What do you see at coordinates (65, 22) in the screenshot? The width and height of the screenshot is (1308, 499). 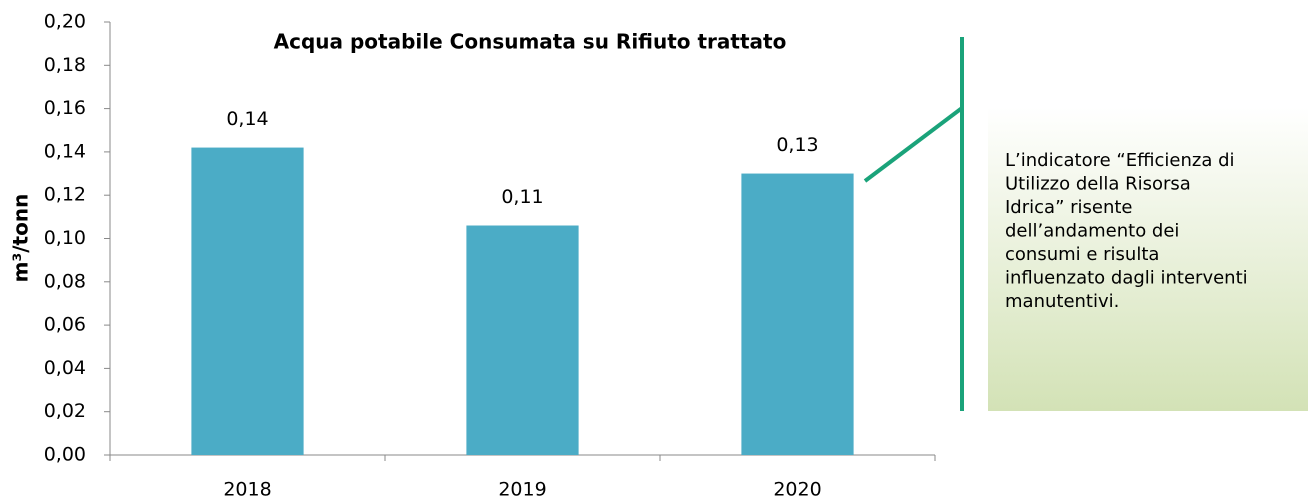 I see `y-tick-label: 0,20` at bounding box center [65, 22].